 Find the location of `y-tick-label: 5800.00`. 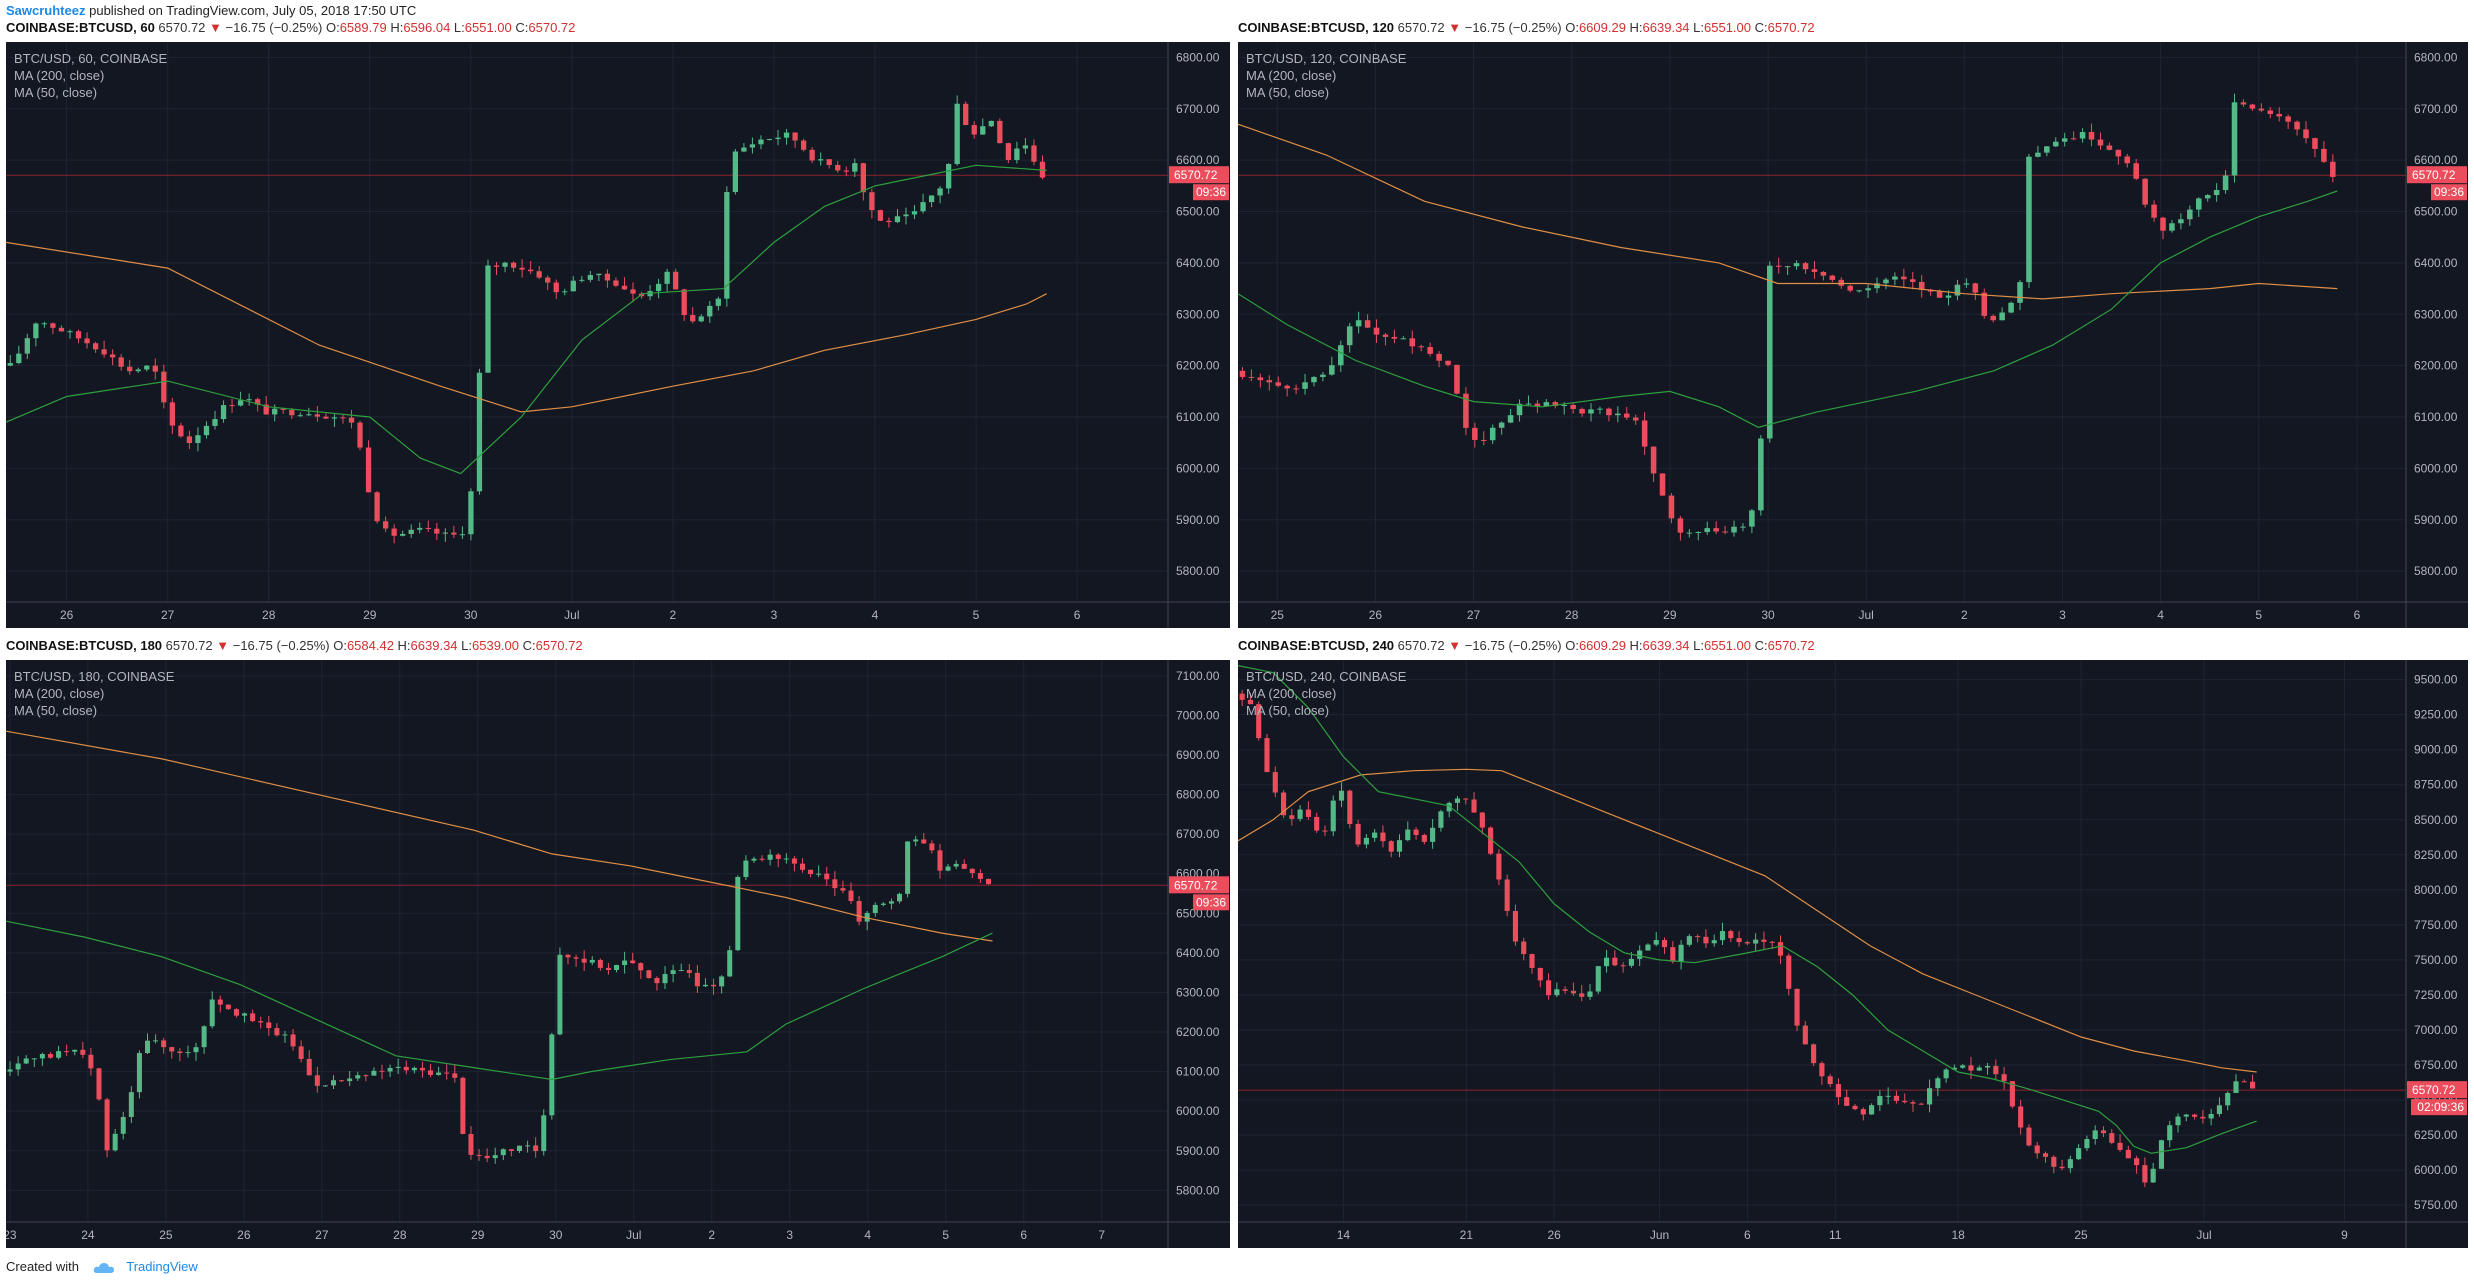

y-tick-label: 5800.00 is located at coordinates (1198, 1190).